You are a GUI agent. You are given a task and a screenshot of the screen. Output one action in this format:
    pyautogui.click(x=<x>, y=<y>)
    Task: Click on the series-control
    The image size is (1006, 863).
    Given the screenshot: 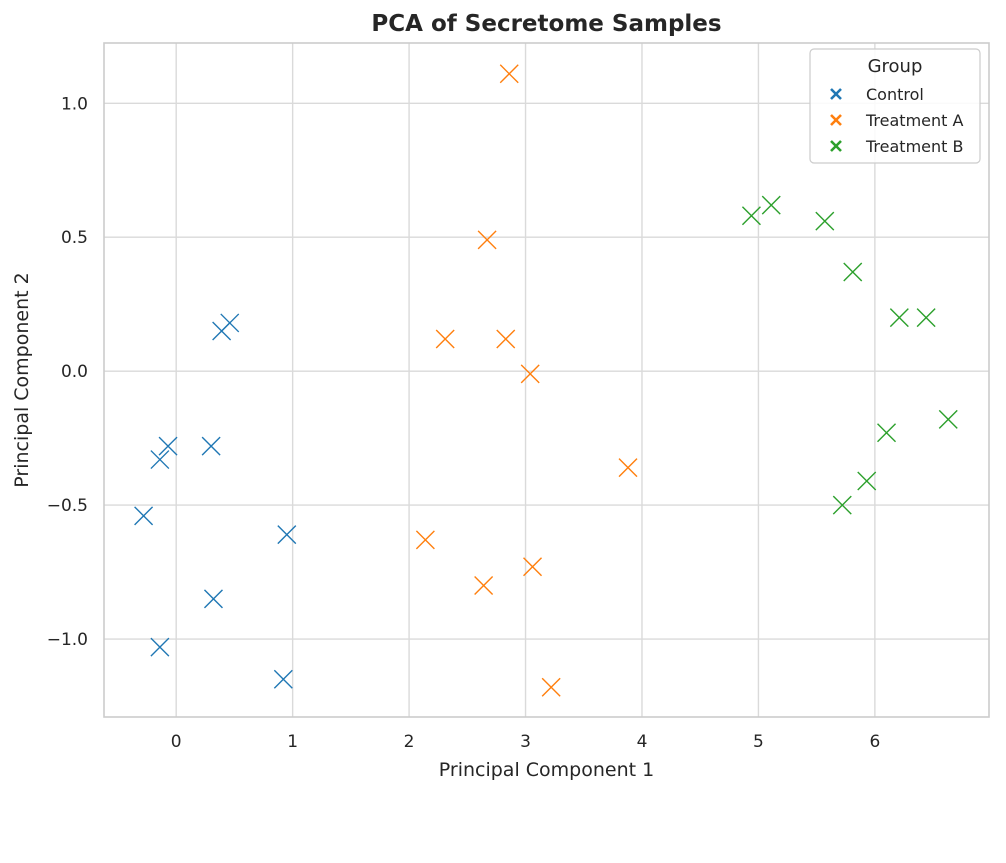 What is the action you would take?
    pyautogui.click(x=215, y=501)
    